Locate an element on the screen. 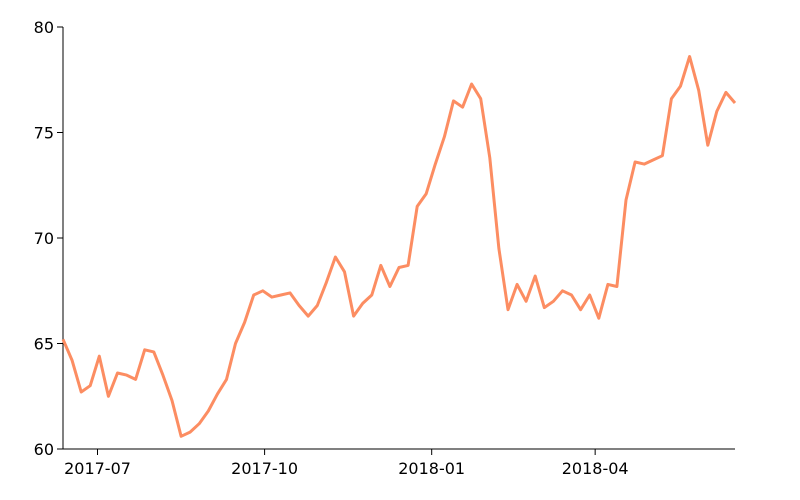  x-tick-label: 2017-07 is located at coordinates (97, 468).